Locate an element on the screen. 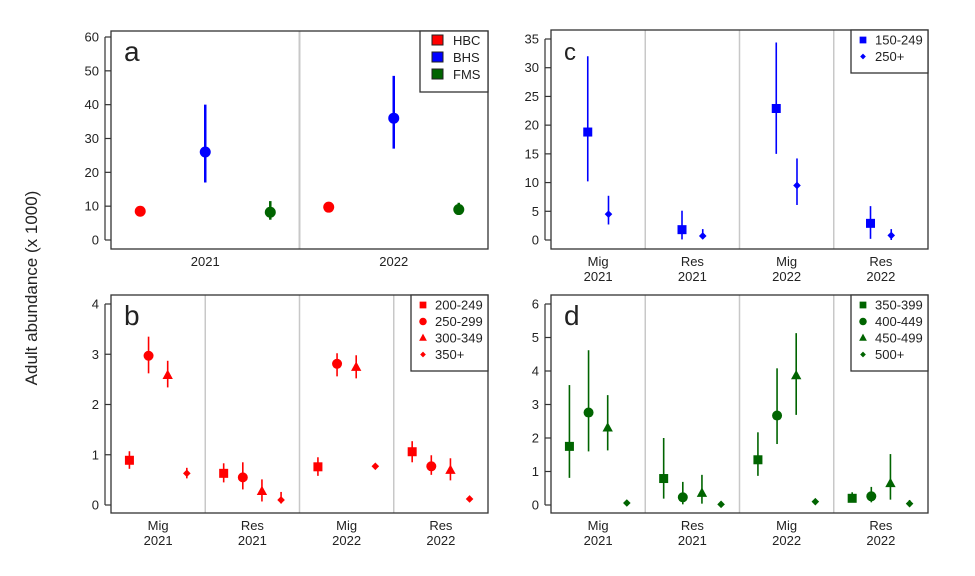  legend-label: 500+ is located at coordinates (889, 354).